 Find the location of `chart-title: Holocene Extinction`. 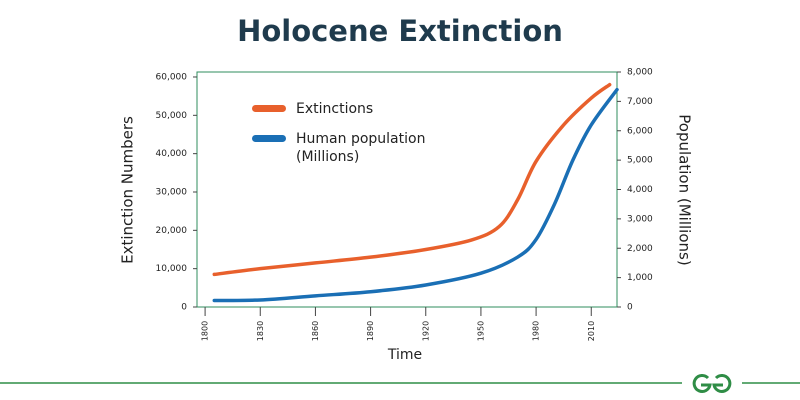

chart-title: Holocene Extinction is located at coordinates (400, 31).